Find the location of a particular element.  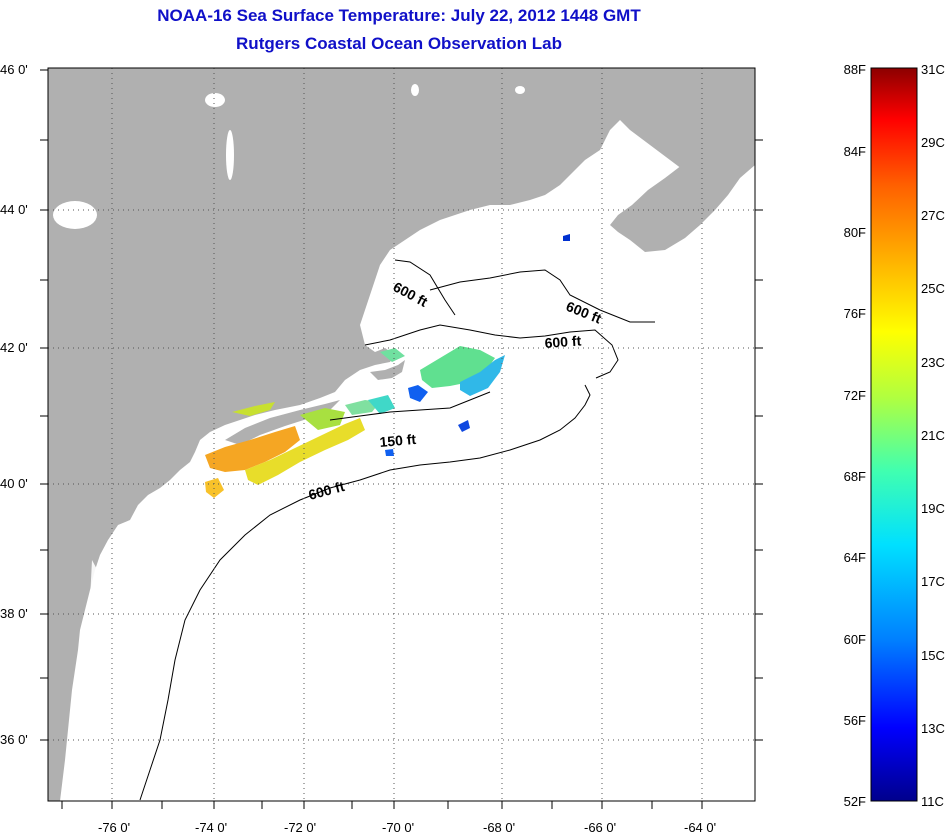

colorbar-c-label: 31C is located at coordinates (933, 69).